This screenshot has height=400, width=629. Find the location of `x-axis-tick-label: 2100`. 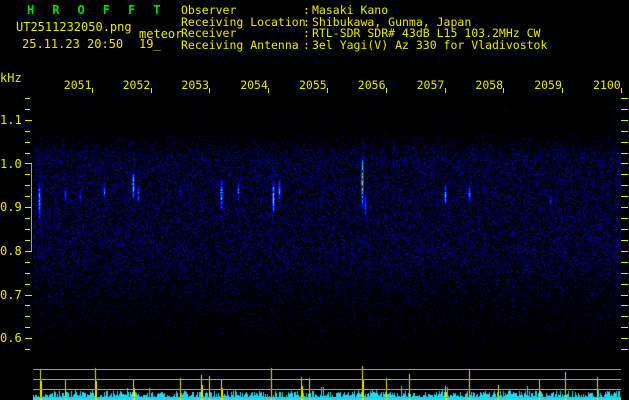

x-axis-tick-label: 2100 is located at coordinates (607, 85).